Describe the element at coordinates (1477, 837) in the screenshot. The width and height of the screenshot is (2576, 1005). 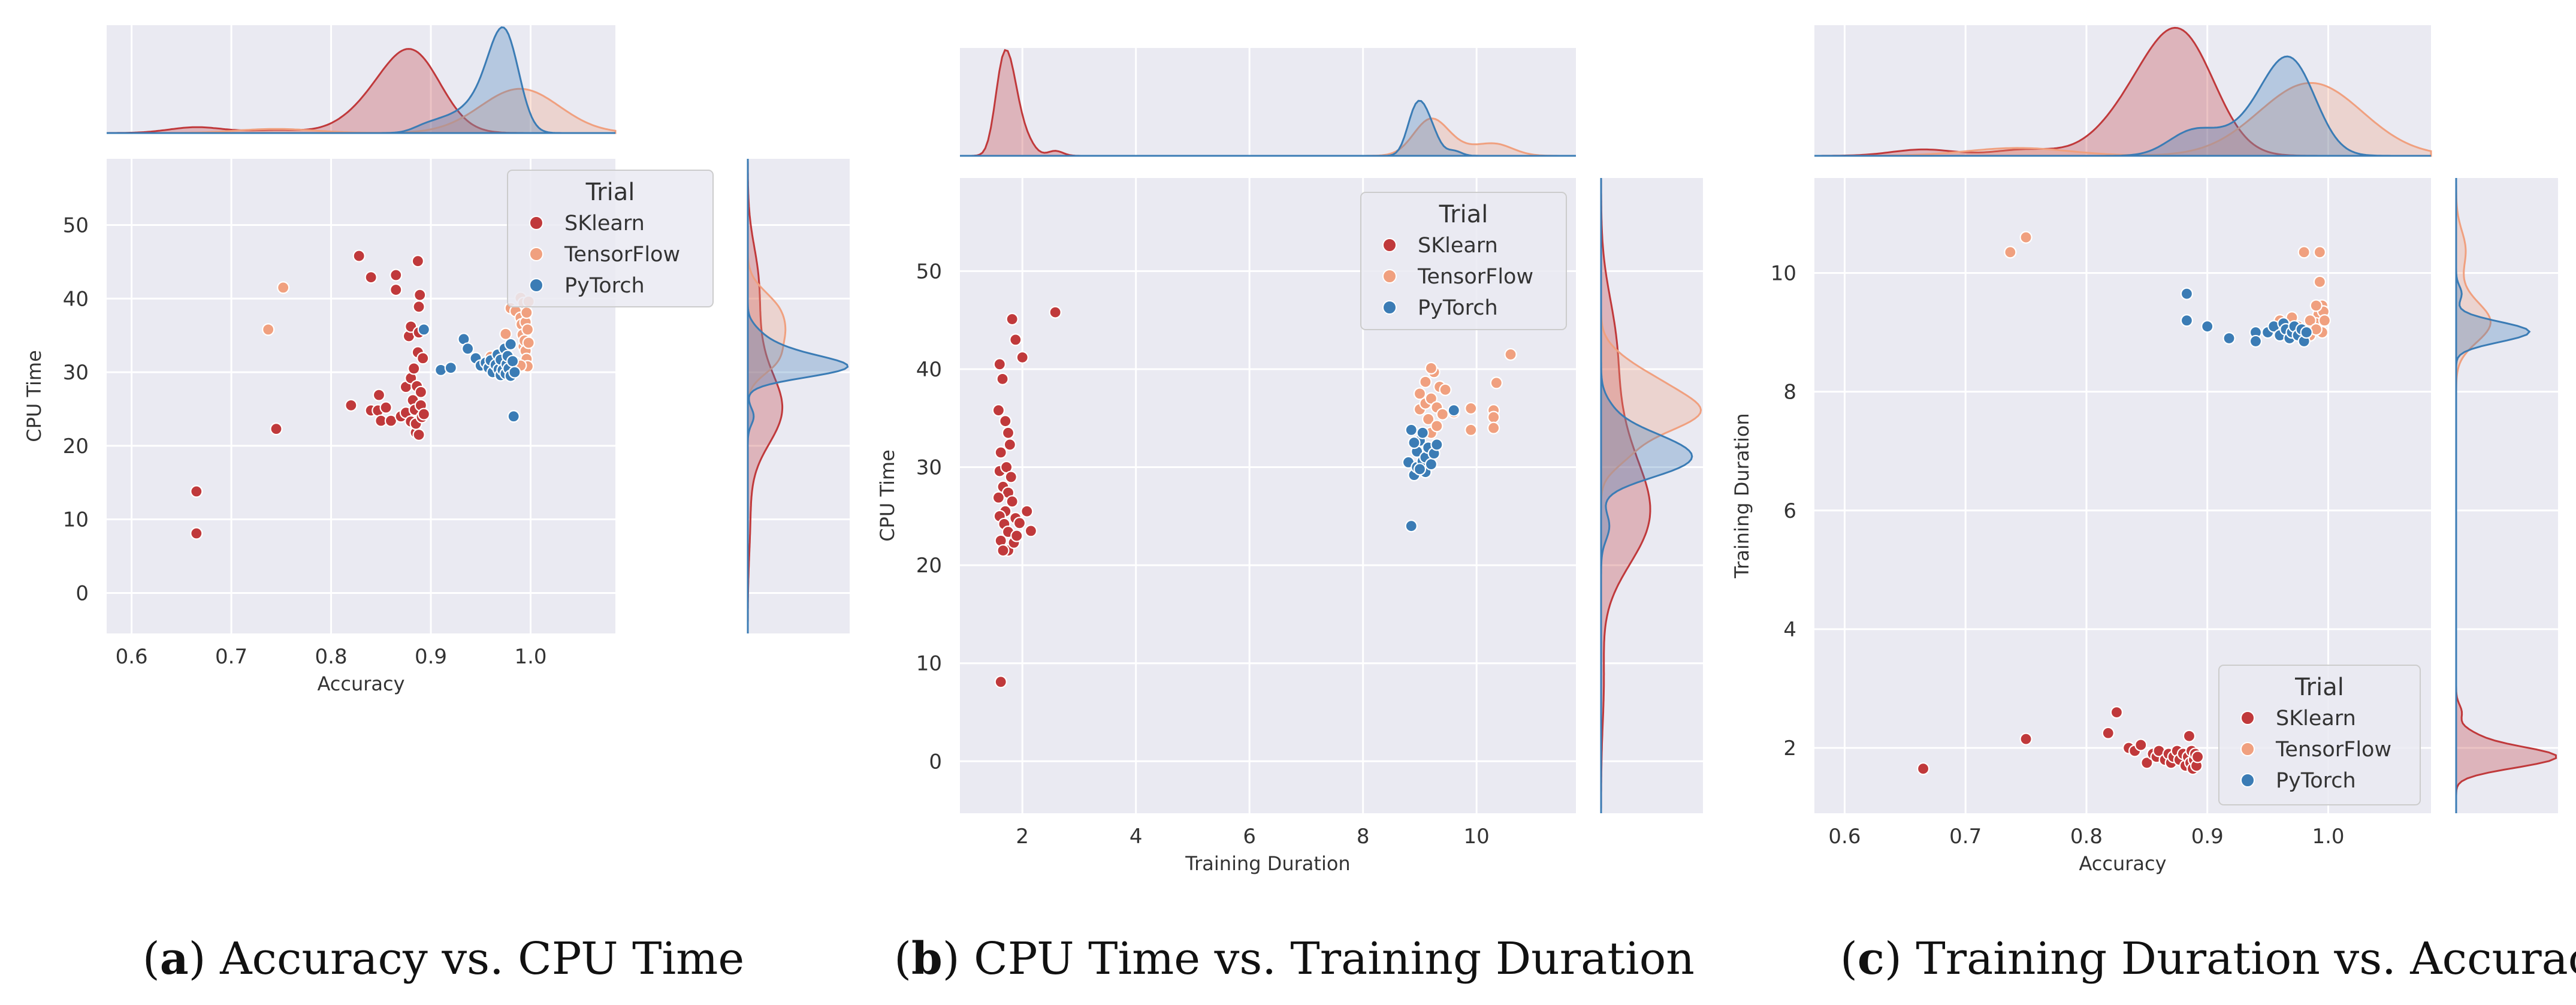
I see `x-tick-label: 10` at that location.